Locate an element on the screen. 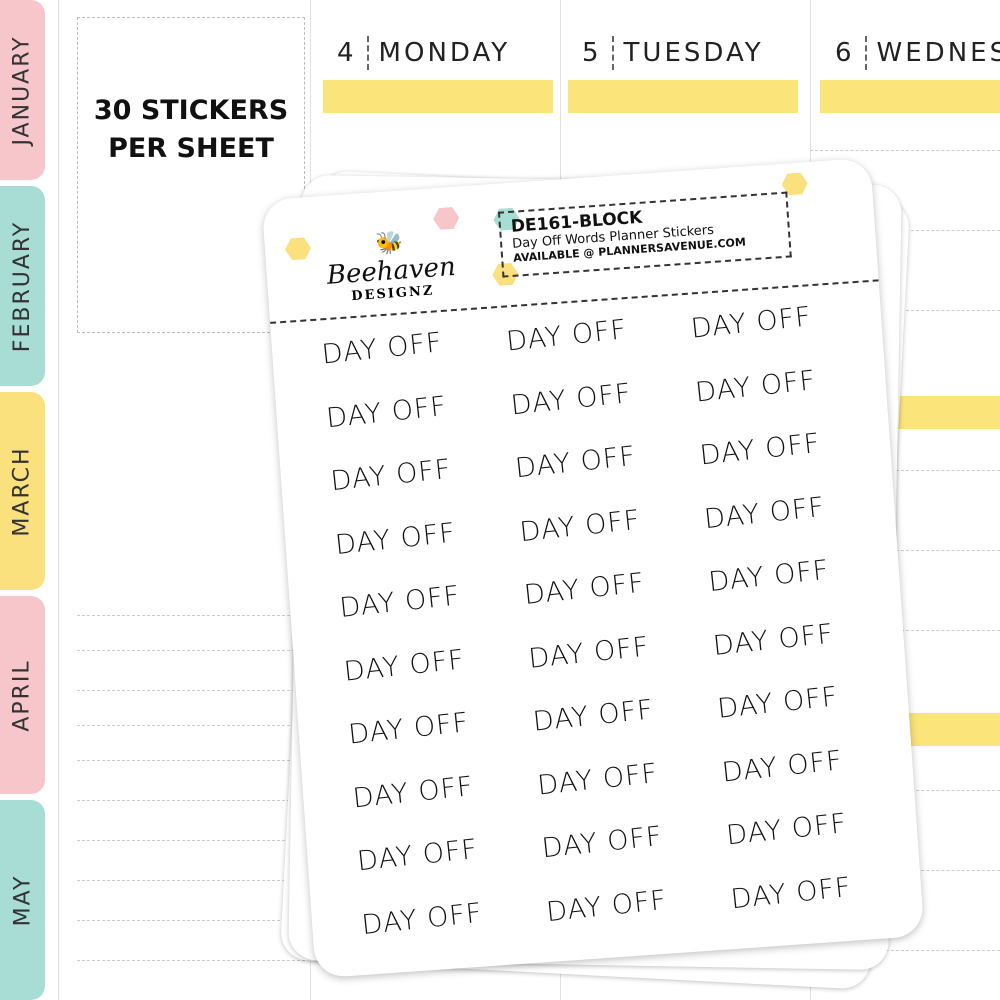  tab-label: MARCH is located at coordinates (23, 491).